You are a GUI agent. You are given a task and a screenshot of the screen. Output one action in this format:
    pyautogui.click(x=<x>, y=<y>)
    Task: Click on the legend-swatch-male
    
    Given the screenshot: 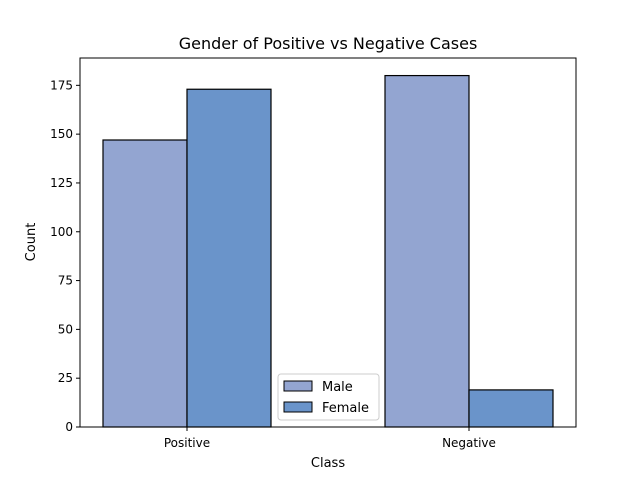 What is the action you would take?
    pyautogui.click(x=298, y=386)
    